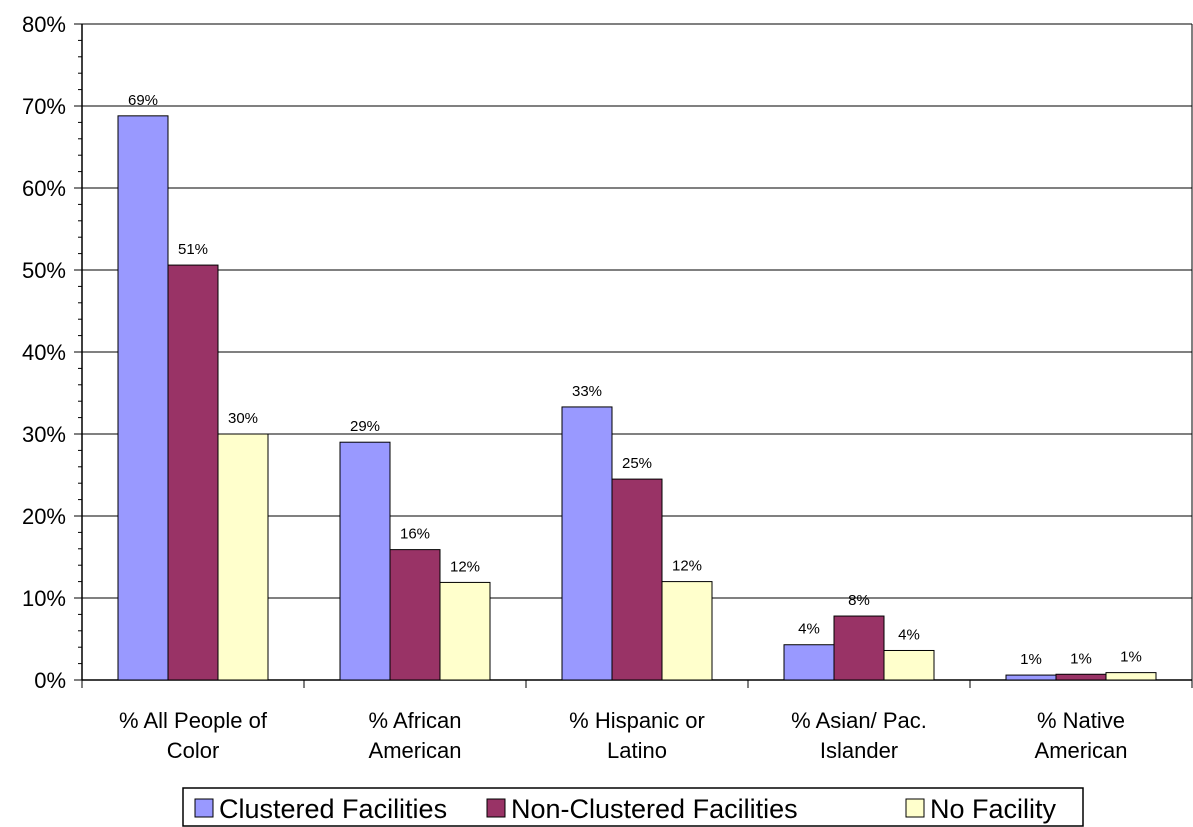 Image resolution: width=1193 pixels, height=827 pixels. I want to click on legend-label: Non-Clustered Facilities, so click(654, 809).